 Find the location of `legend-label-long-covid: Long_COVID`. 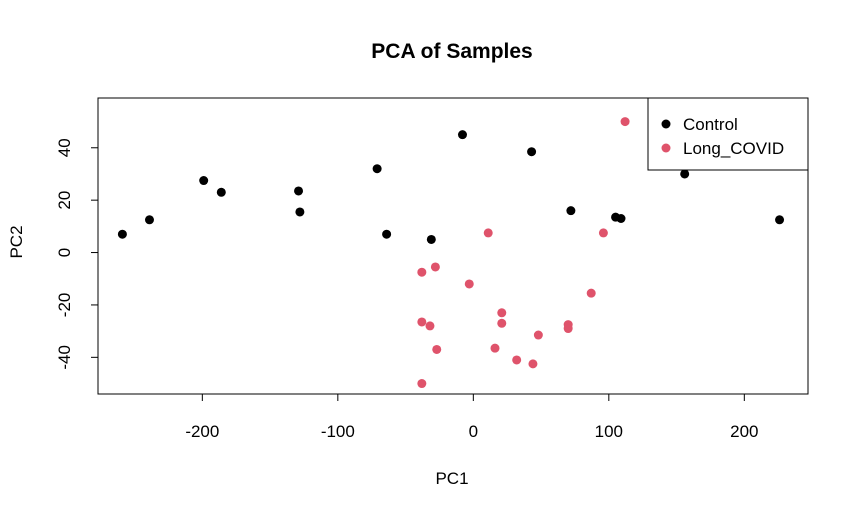

legend-label-long-covid: Long_COVID is located at coordinates (733, 148).